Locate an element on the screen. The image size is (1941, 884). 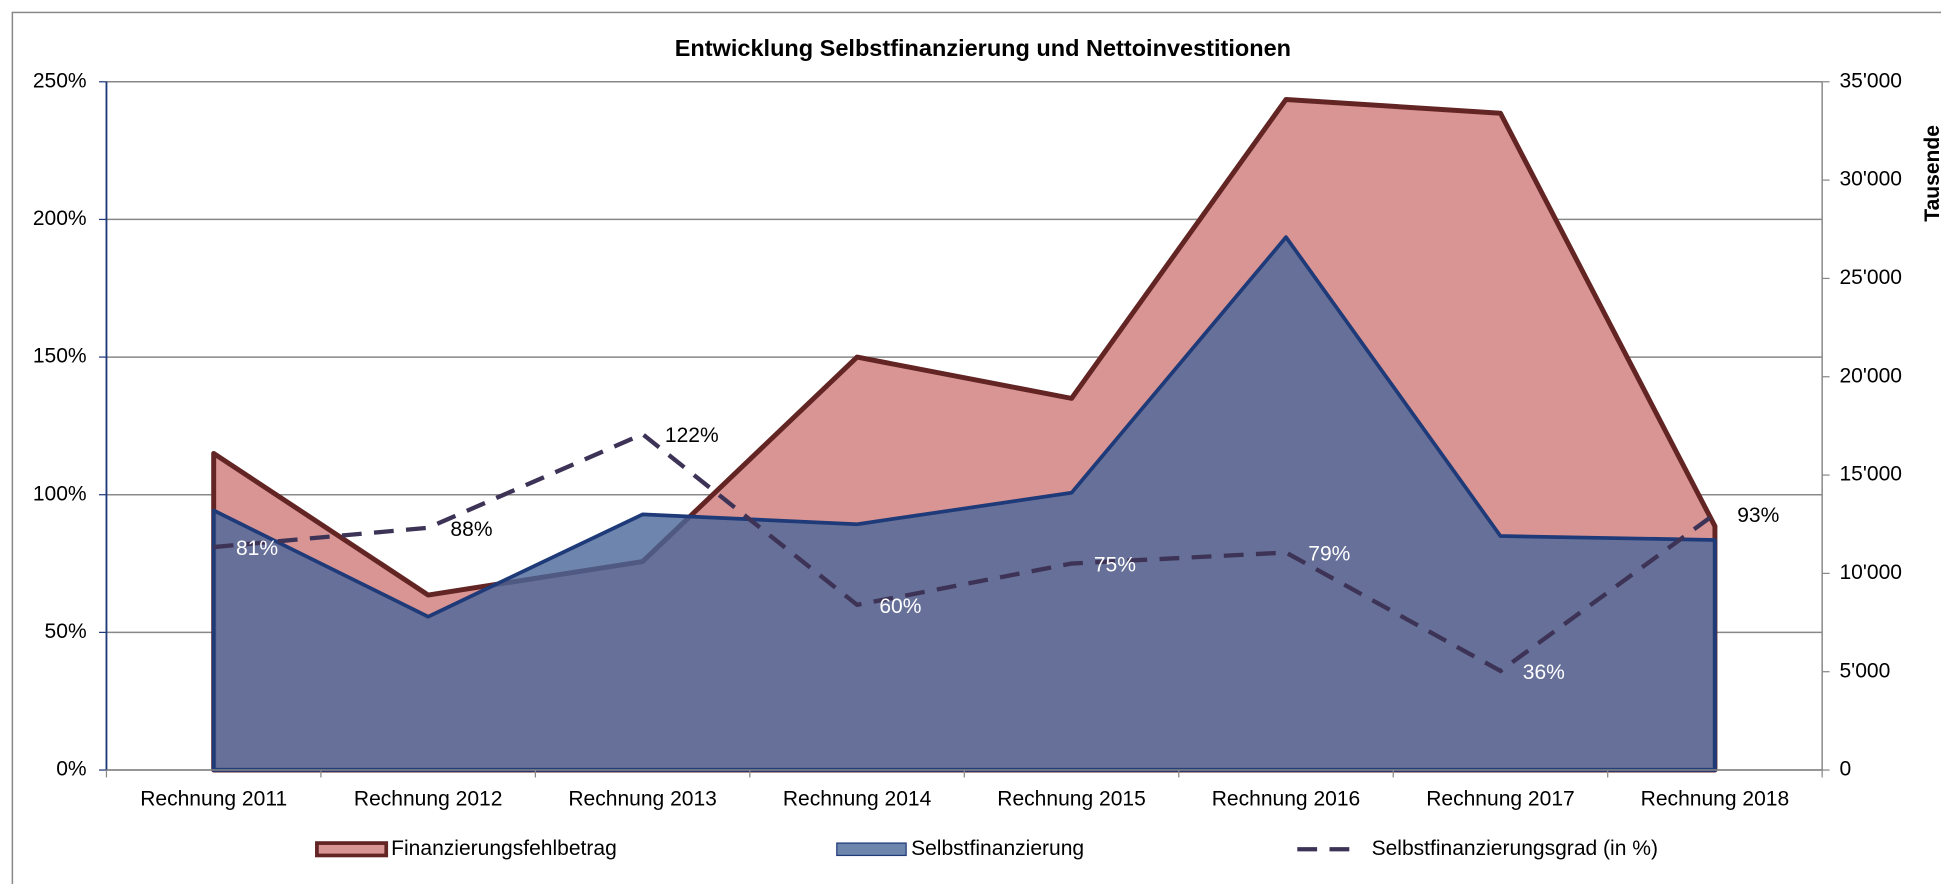
y2-tick-label: 25'000 is located at coordinates (1870, 277).